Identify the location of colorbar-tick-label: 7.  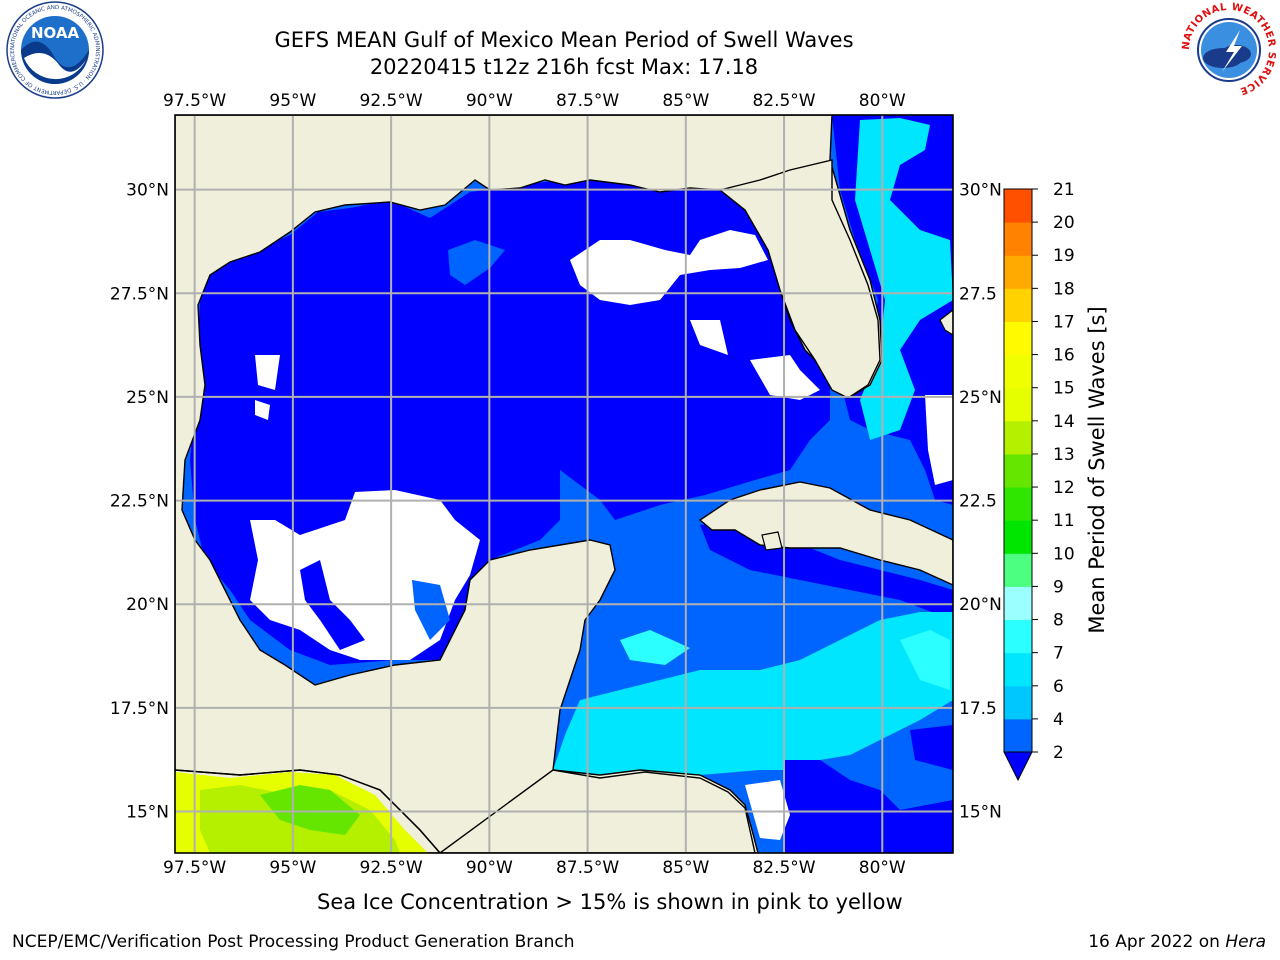
(1058, 654).